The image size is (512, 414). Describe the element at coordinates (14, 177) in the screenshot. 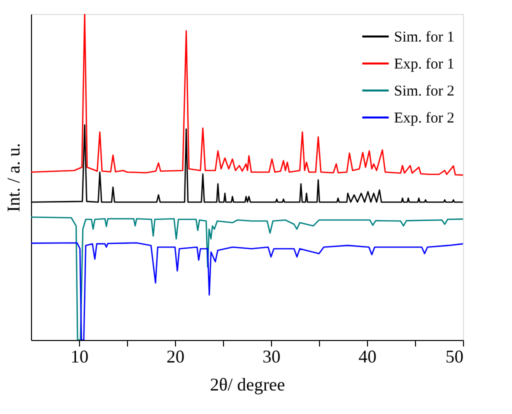

I see `y-axis-title: Int. / a. u.` at that location.